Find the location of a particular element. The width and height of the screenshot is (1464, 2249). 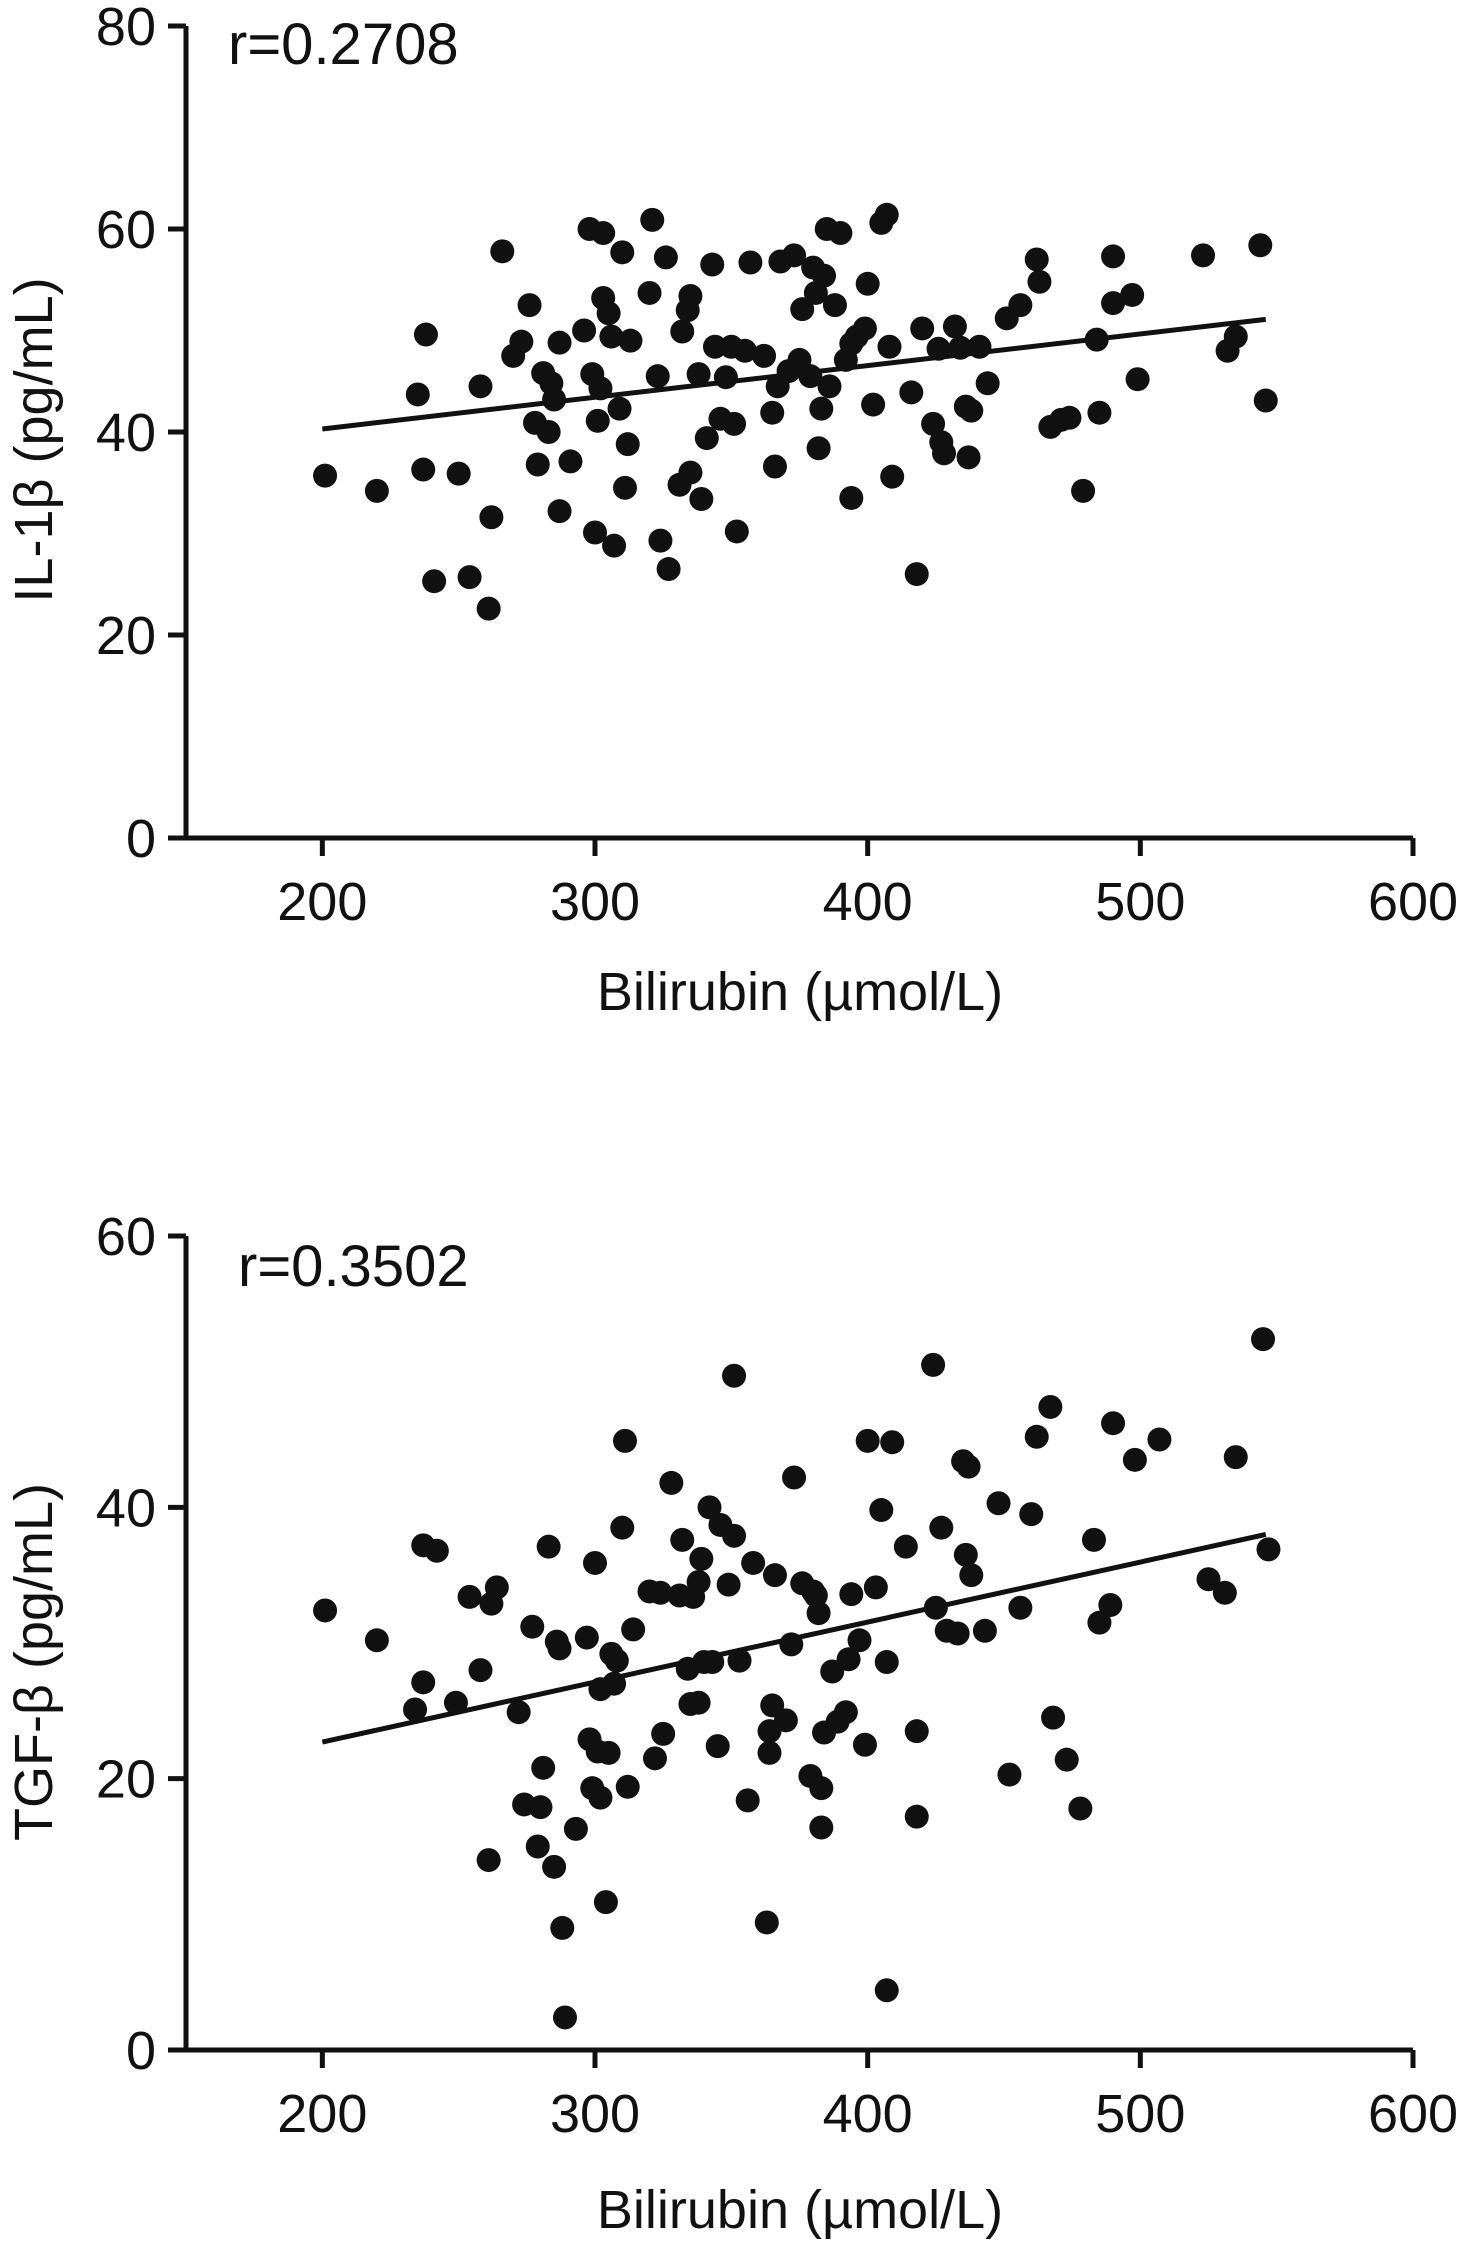

correlation-label: r=0.2708 is located at coordinates (343, 44).